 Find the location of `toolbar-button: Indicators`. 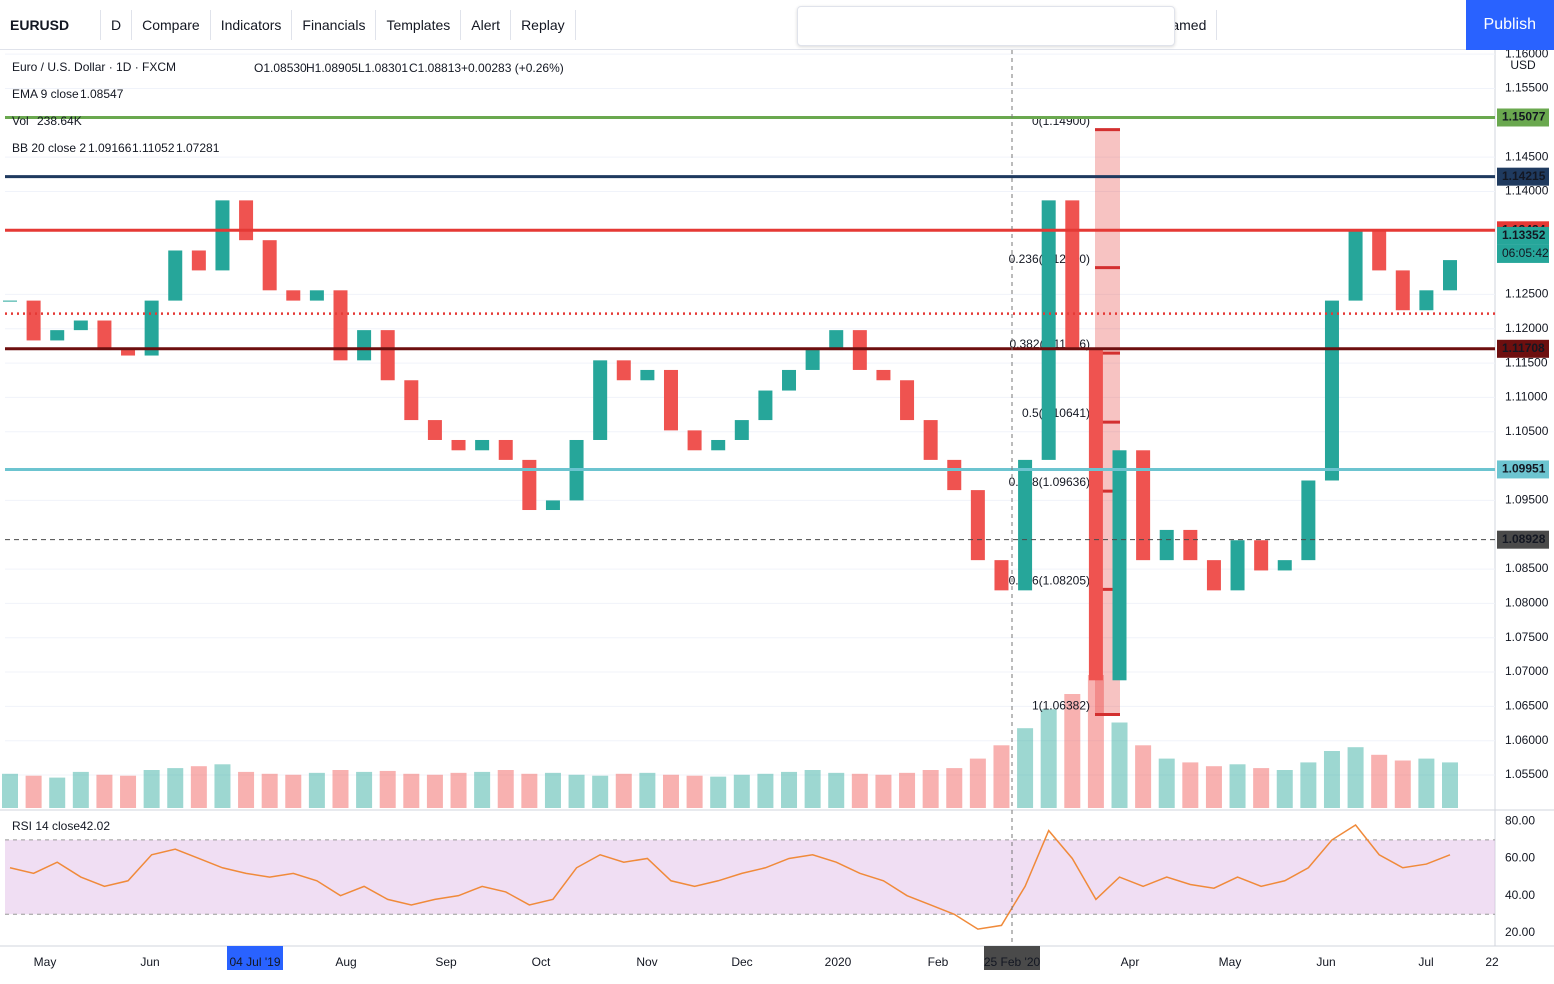

toolbar-button: Indicators is located at coordinates (252, 24).